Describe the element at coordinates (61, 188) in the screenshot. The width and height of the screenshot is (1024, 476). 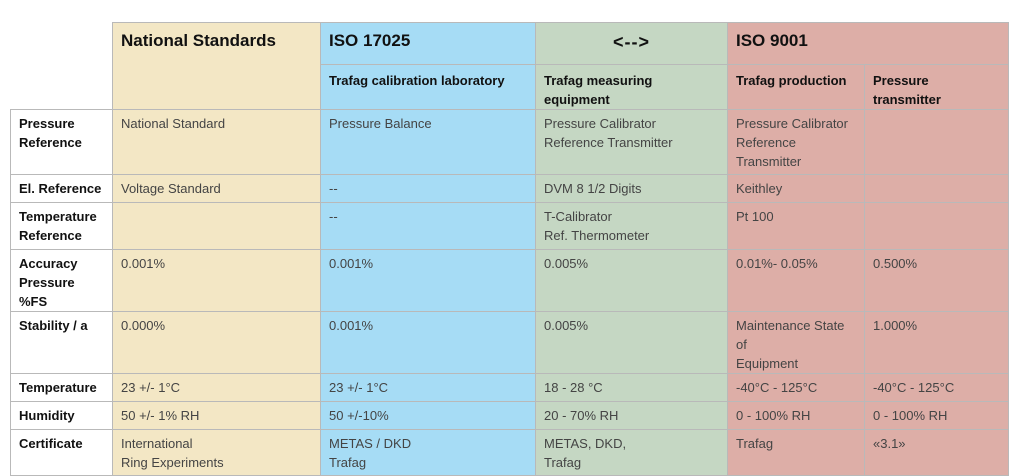
I see `row-label: El. Reference` at that location.